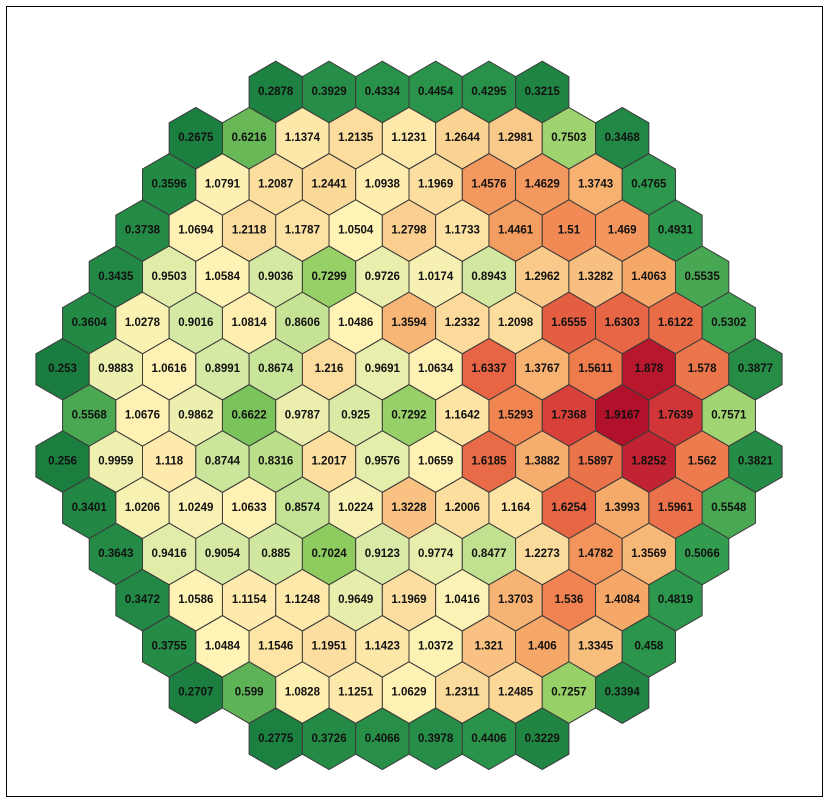  What do you see at coordinates (302, 231) in the screenshot?
I see `hex-cell-label: 1.1787` at bounding box center [302, 231].